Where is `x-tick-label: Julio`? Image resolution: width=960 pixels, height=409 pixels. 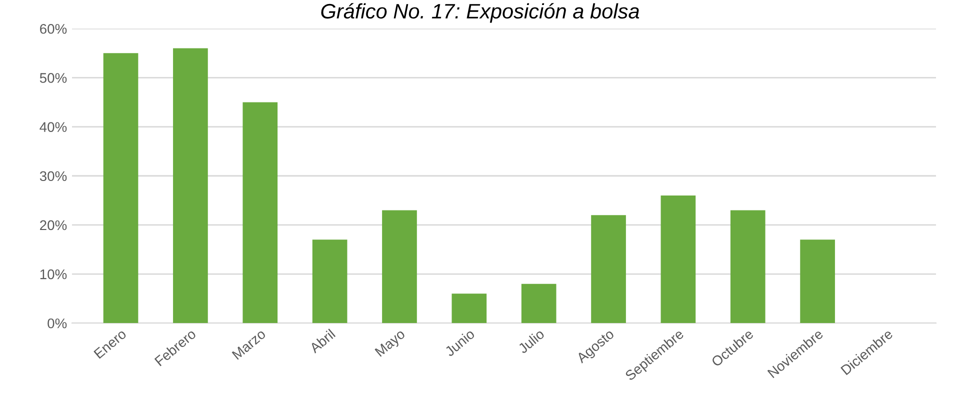 x-tick-label: Julio is located at coordinates (531, 341).